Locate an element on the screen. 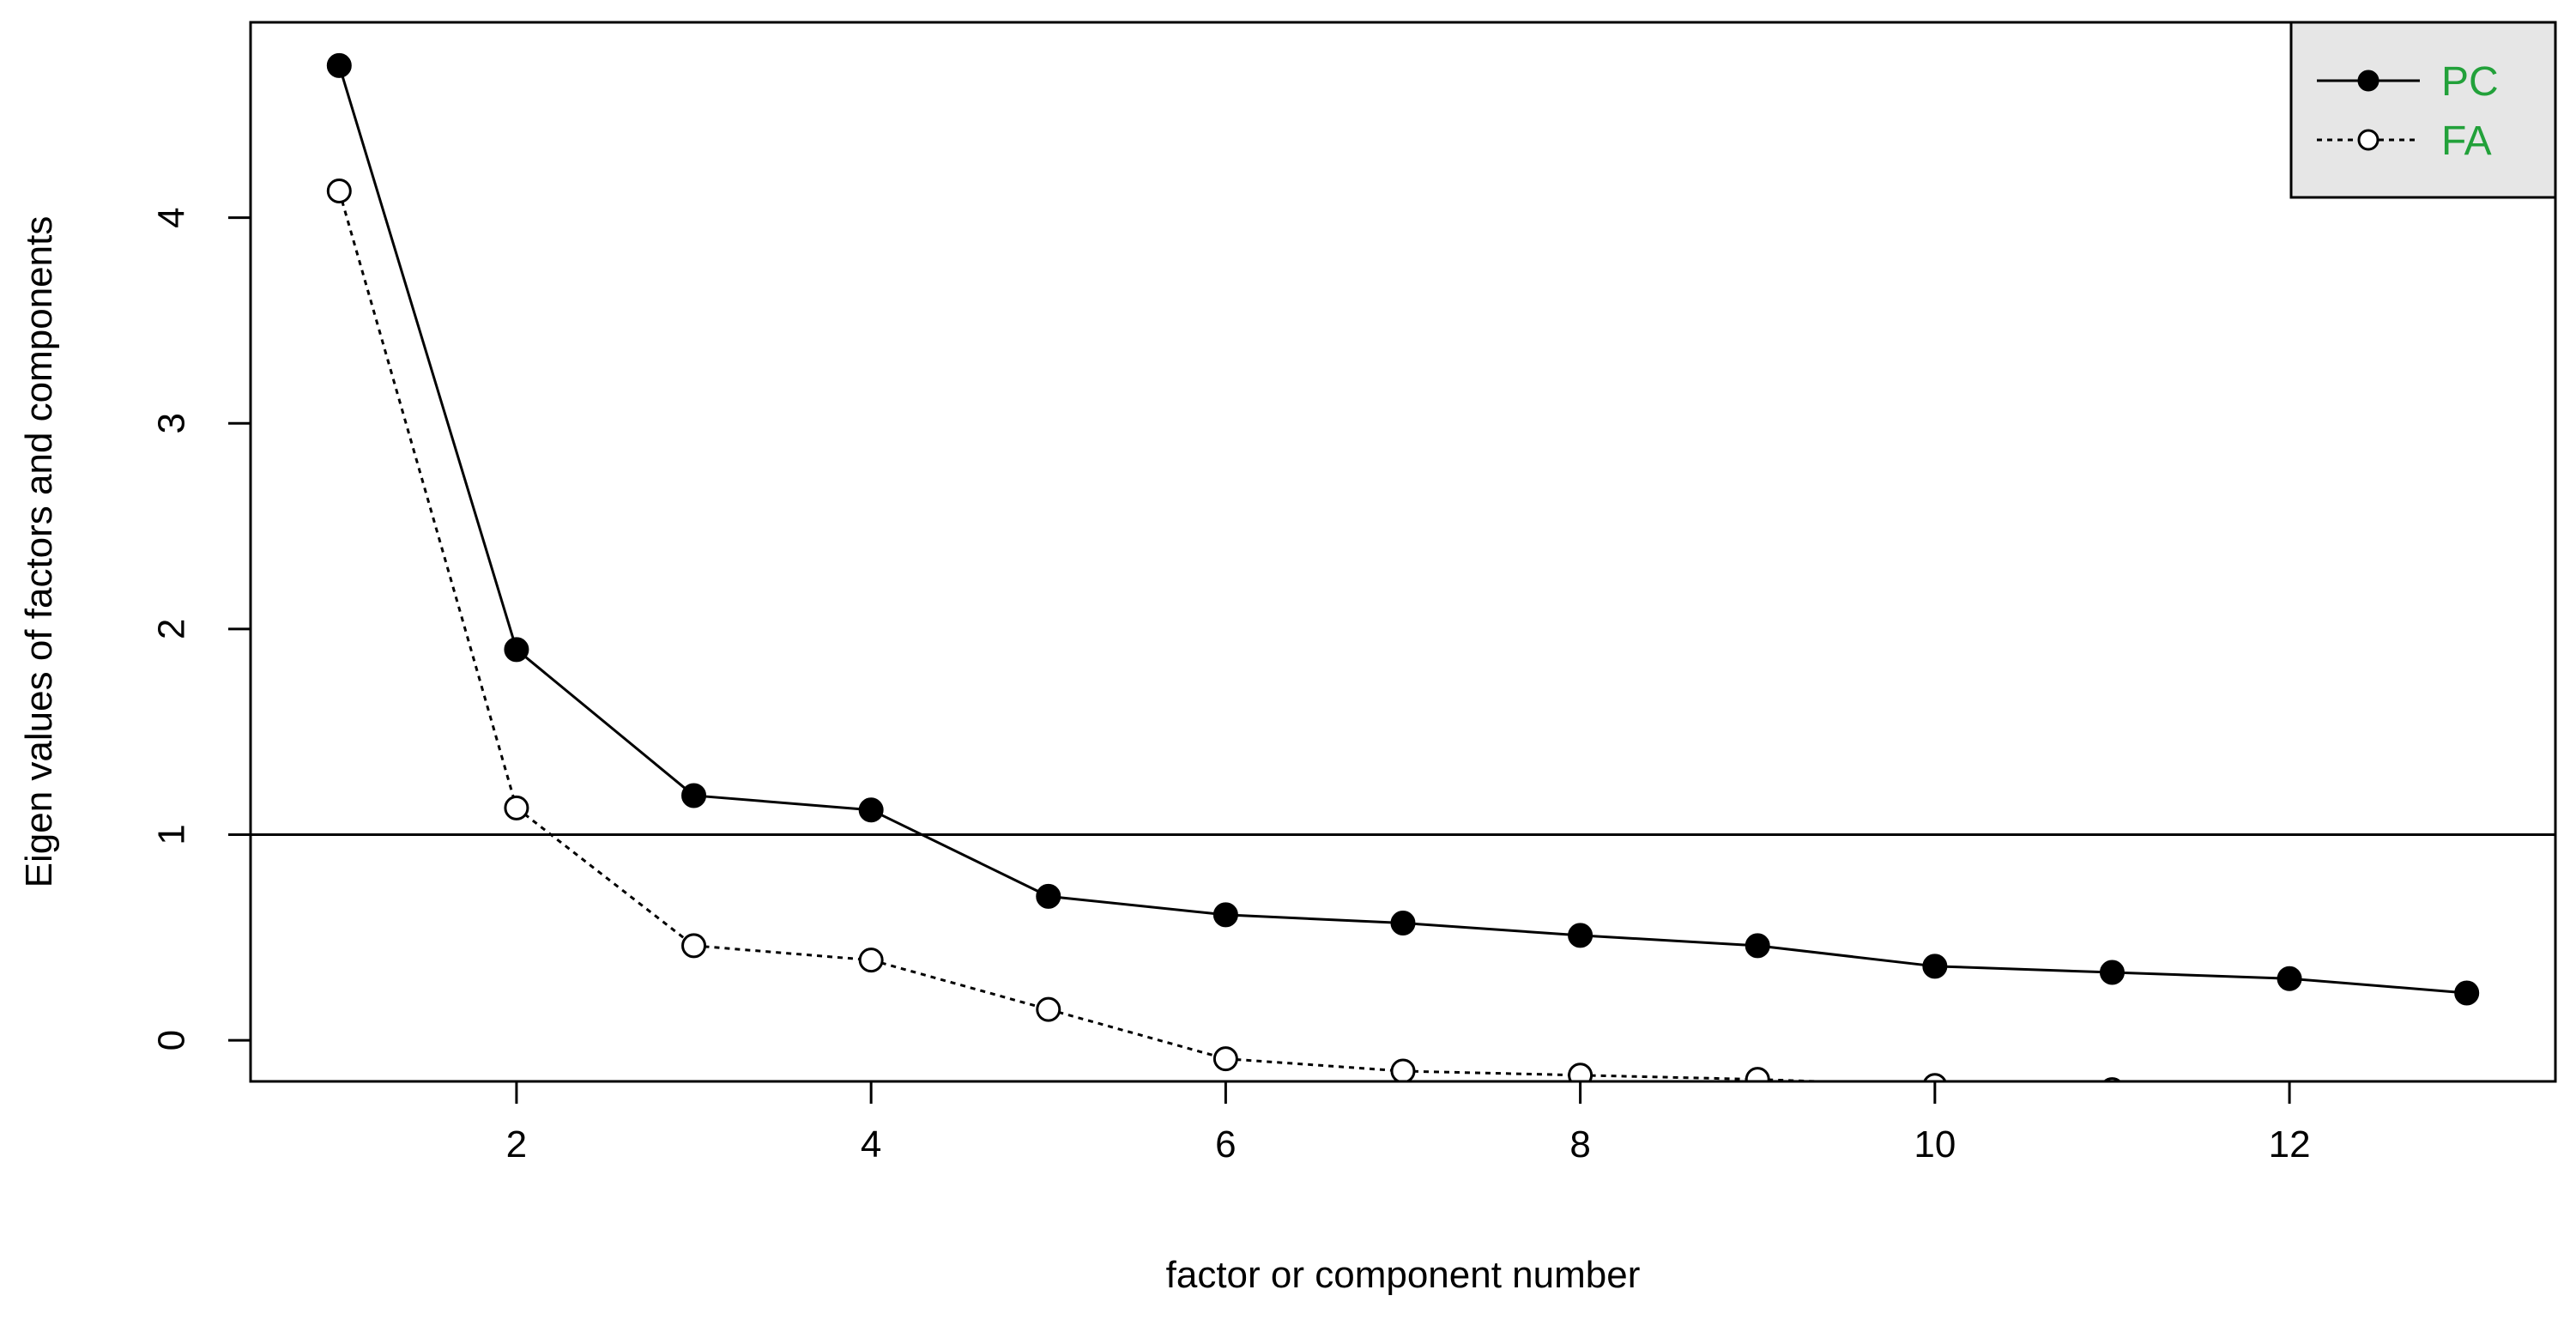 The image size is (2576, 1326). x-tick-label-4: 10 is located at coordinates (1935, 1145).